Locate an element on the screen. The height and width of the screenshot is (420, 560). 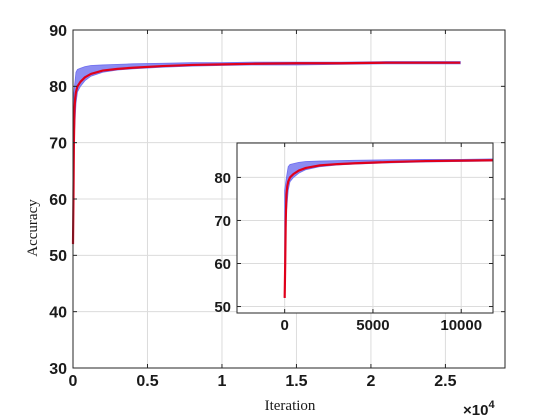
inset-y-tick-label-0: 50 is located at coordinates (222, 307).